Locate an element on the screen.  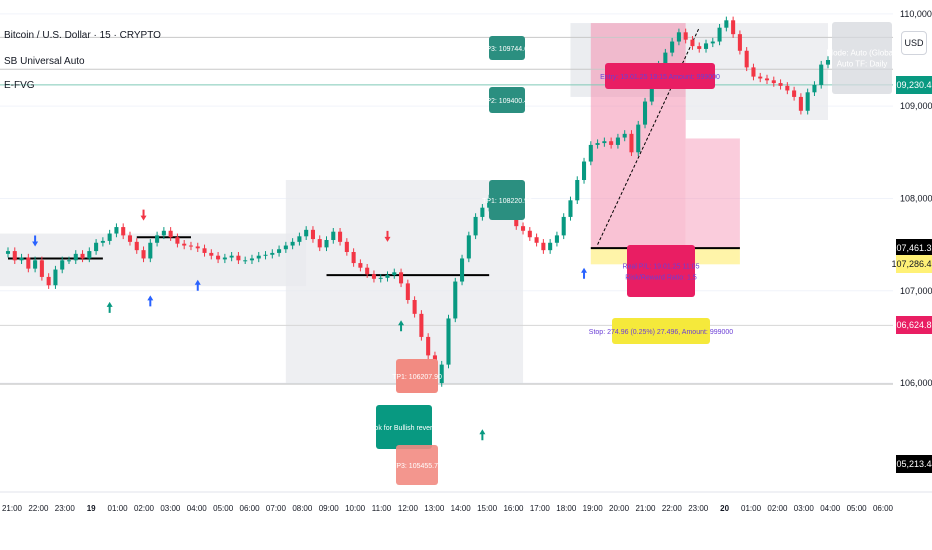
indicator-label-sb-universal: SB Universal Auto is located at coordinates (44, 61).